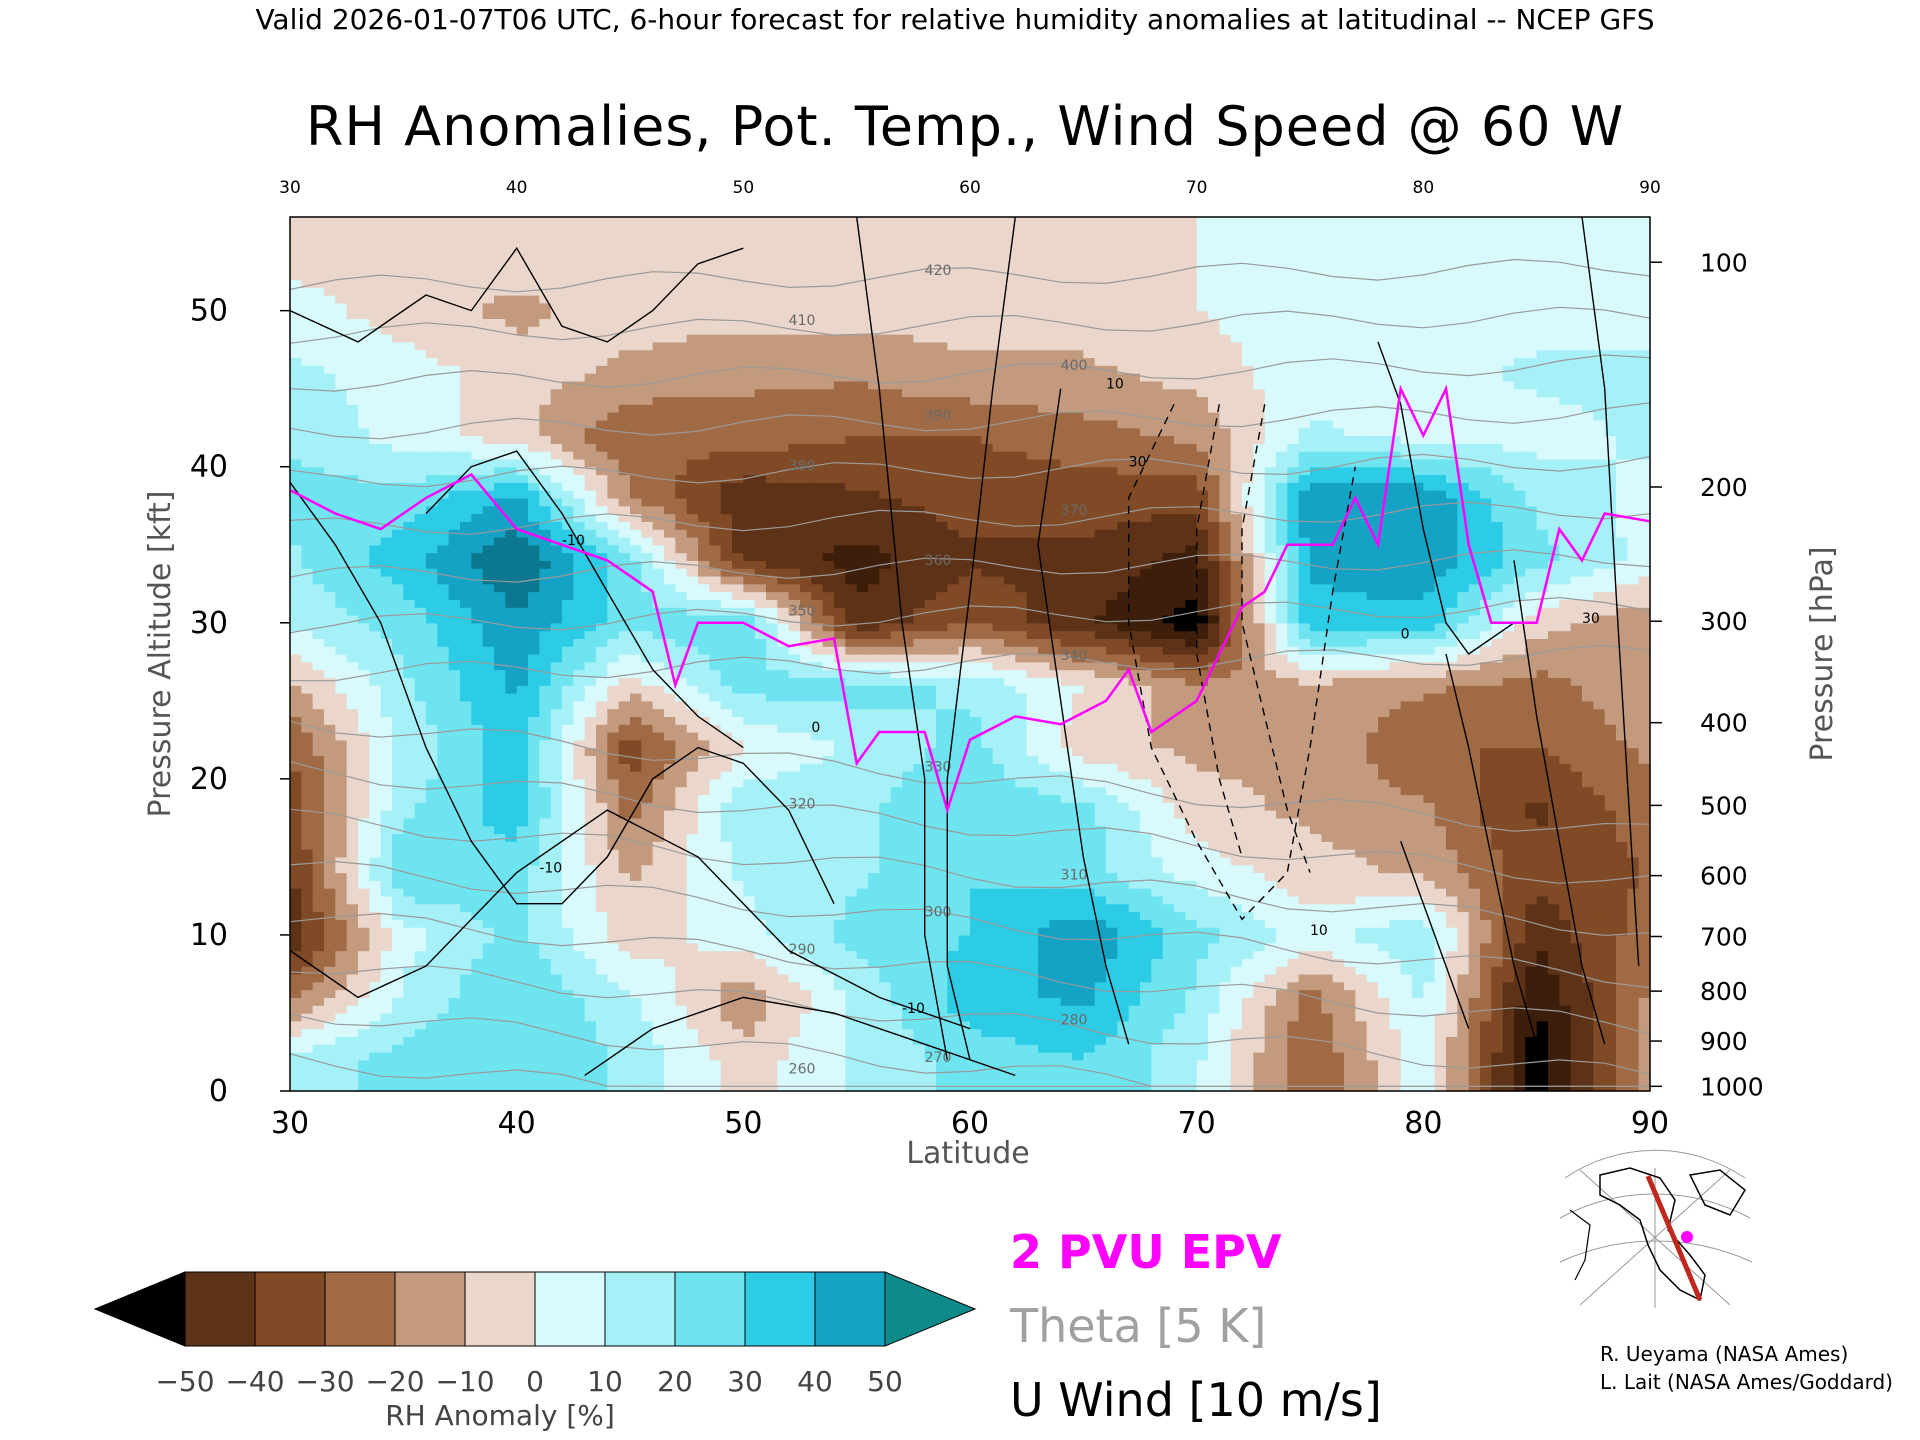  I want to click on theta-label: 360, so click(938, 561).